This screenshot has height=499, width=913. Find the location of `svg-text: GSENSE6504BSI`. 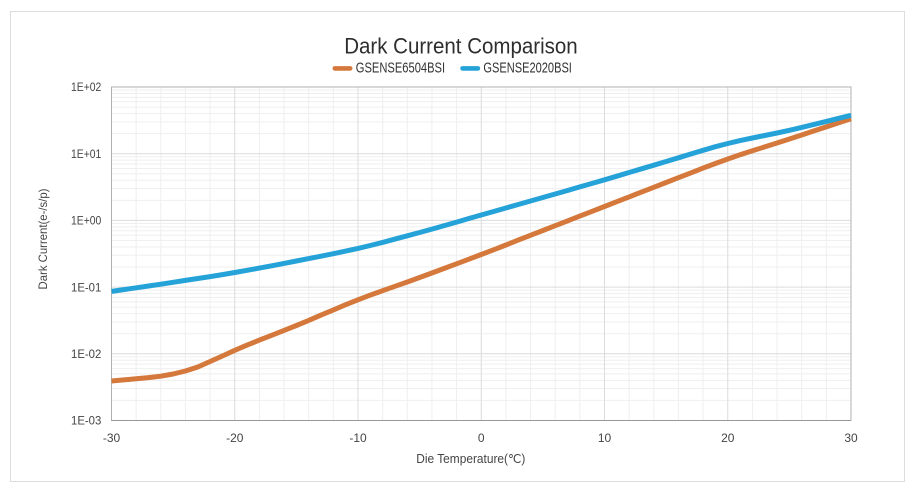

svg-text: GSENSE6504BSI is located at coordinates (400, 68).